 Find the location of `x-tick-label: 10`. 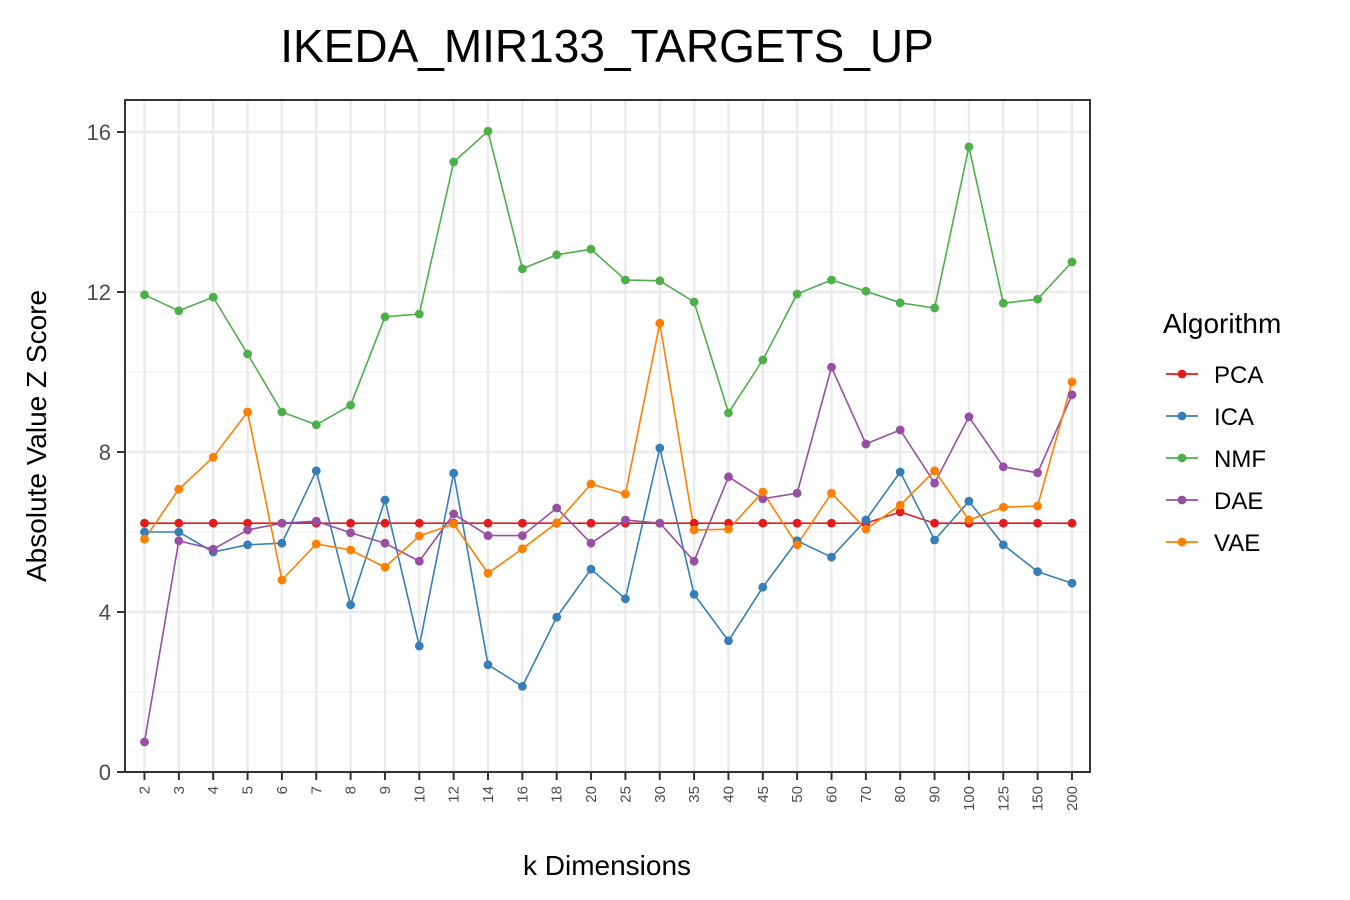

x-tick-label: 10 is located at coordinates (419, 794).